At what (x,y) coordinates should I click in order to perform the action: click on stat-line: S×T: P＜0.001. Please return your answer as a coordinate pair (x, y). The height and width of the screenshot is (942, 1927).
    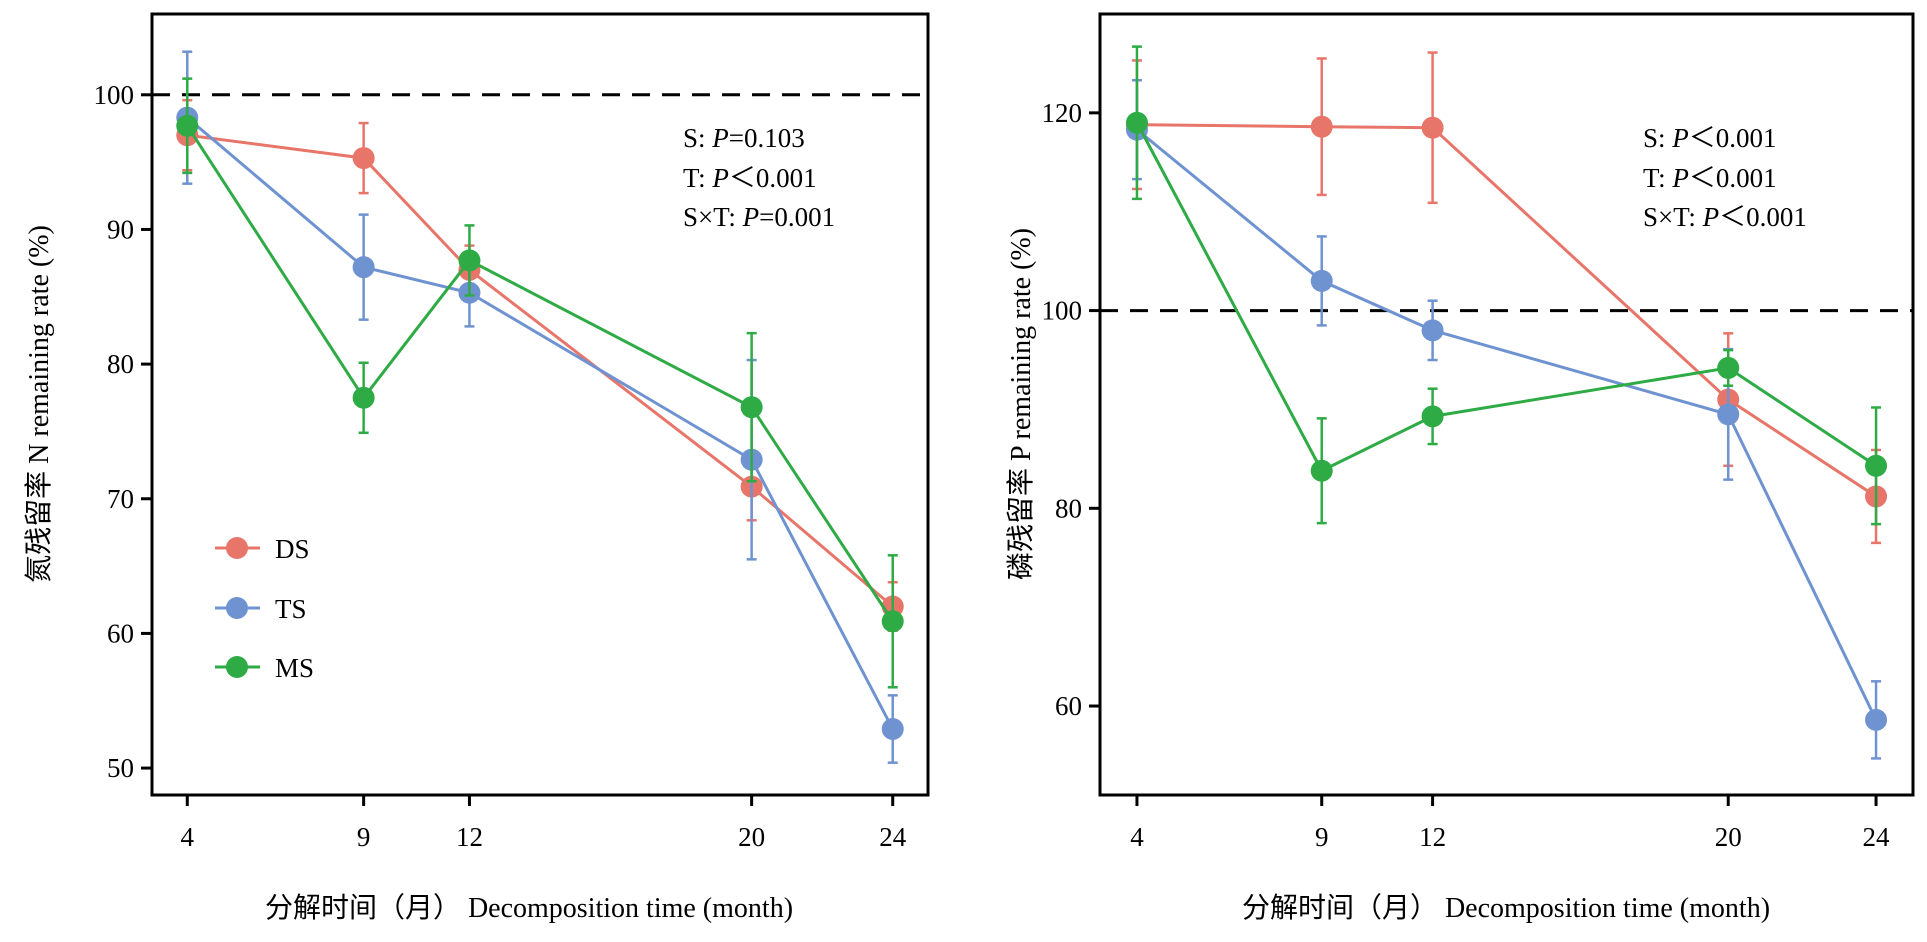
    Looking at the image, I should click on (1725, 217).